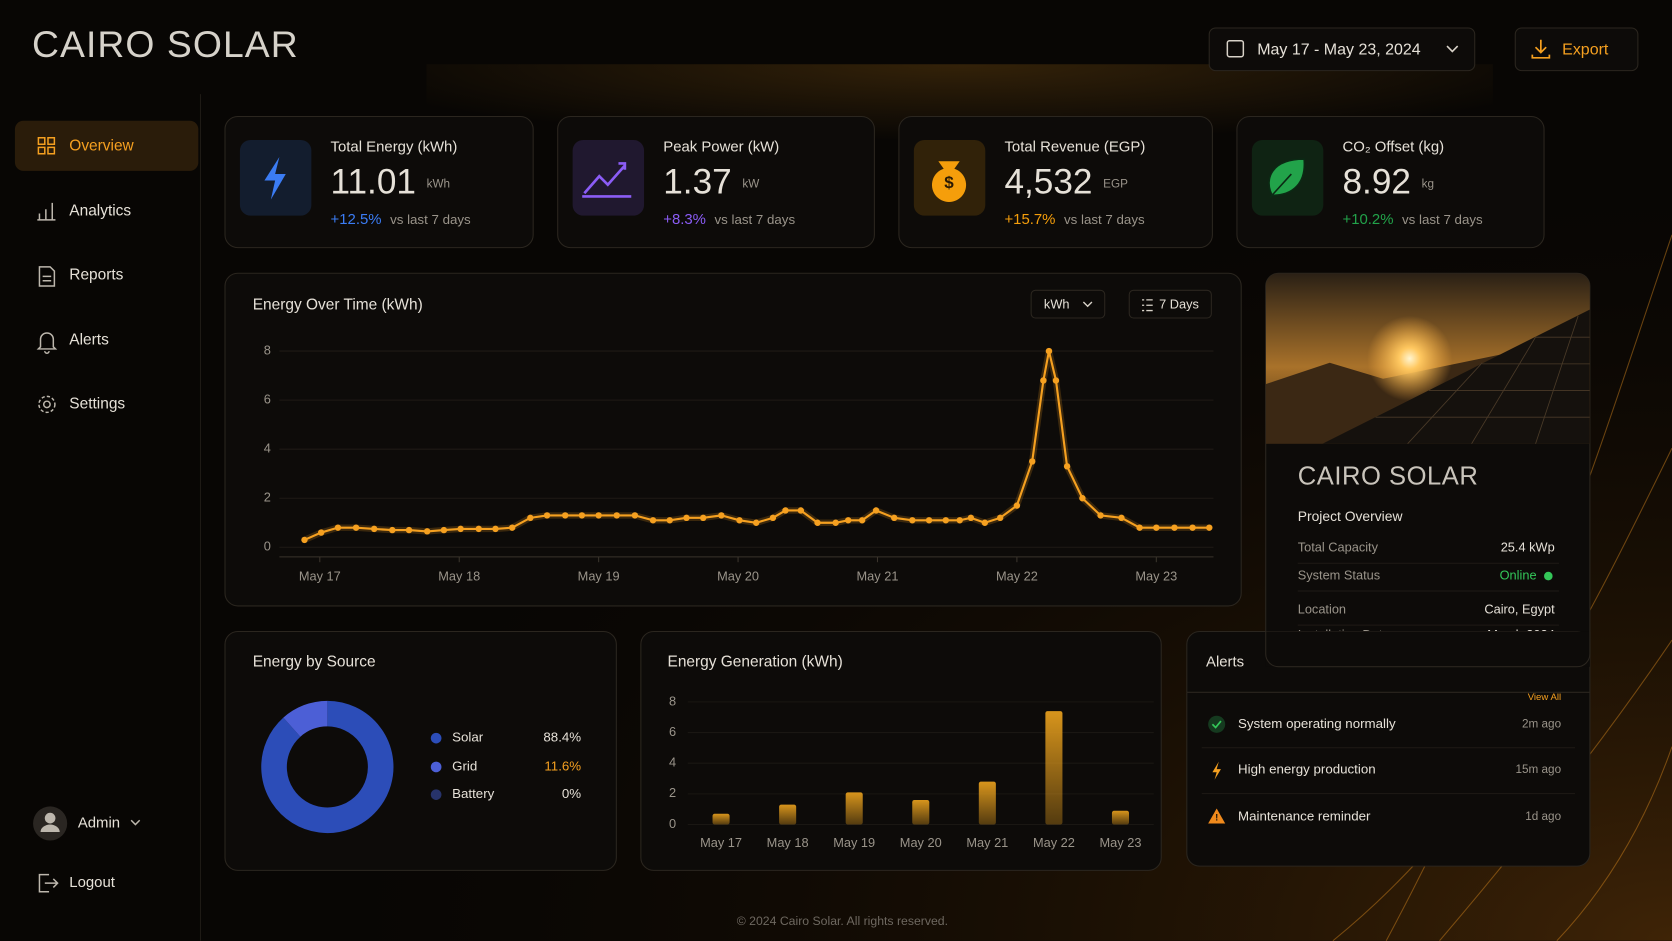 The image size is (1672, 941). Describe the element at coordinates (305, 719) in the screenshot. I see `donut-segment` at that location.